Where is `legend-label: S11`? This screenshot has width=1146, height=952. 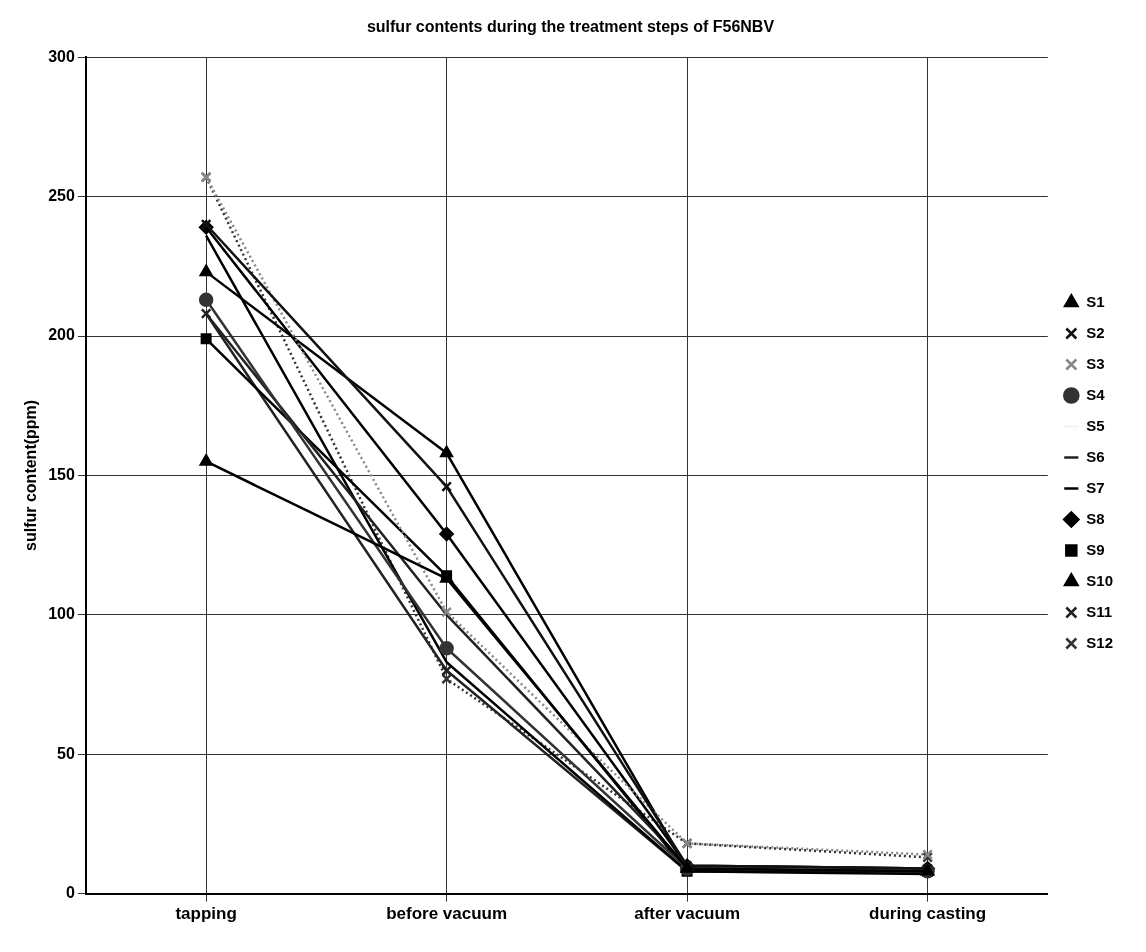 legend-label: S11 is located at coordinates (1099, 611).